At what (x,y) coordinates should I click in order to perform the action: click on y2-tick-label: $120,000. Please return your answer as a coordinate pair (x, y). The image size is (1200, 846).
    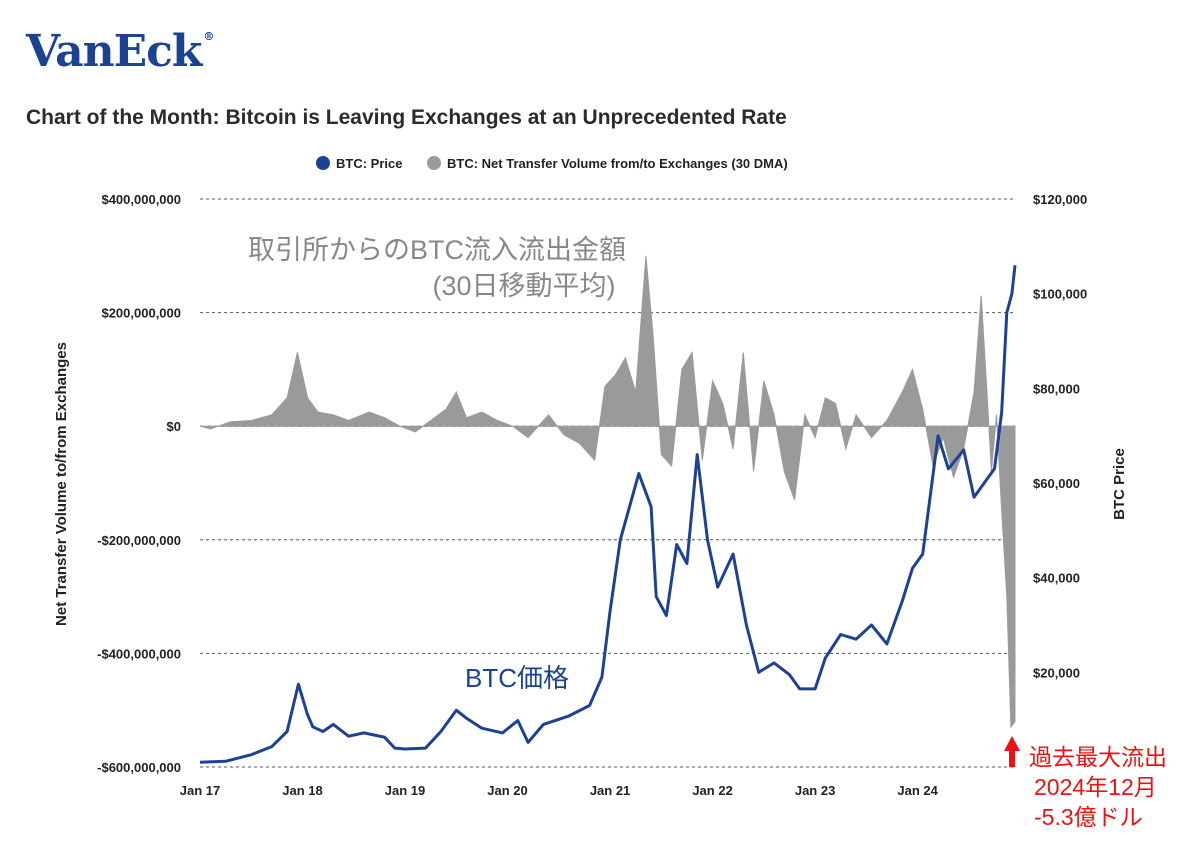
    Looking at the image, I should click on (1060, 199).